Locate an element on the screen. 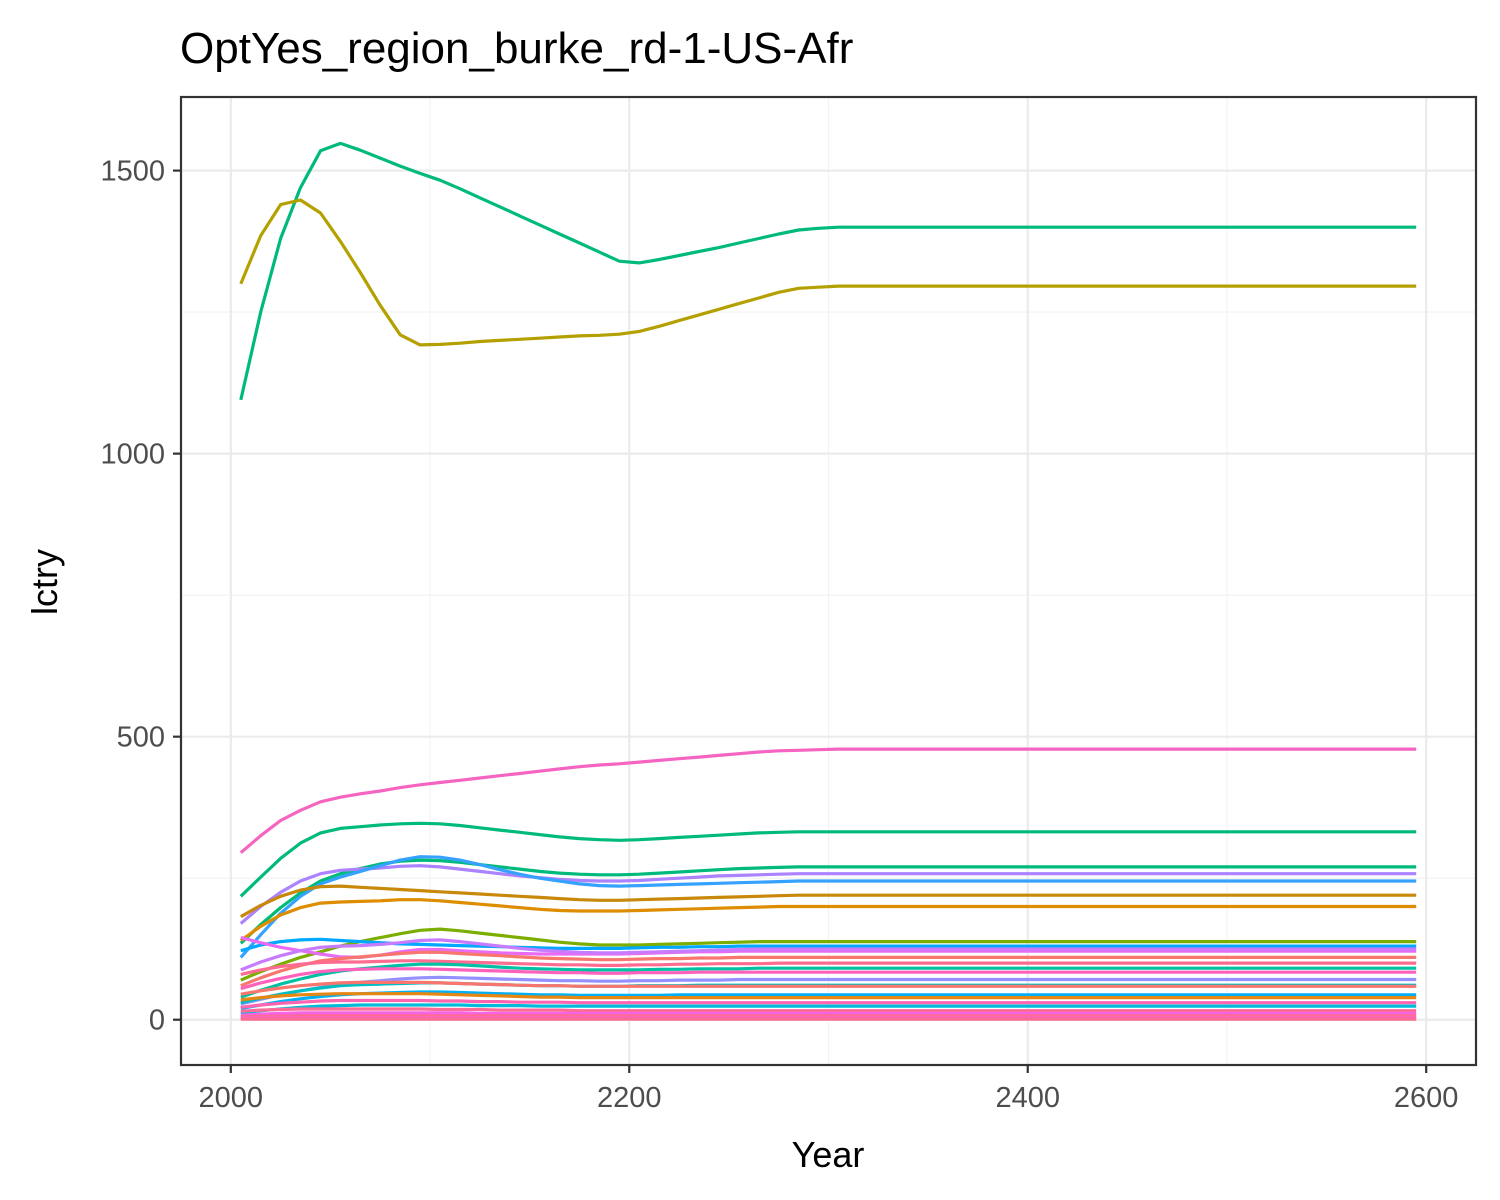  x-tick-label: 2600 is located at coordinates (1426, 1098).